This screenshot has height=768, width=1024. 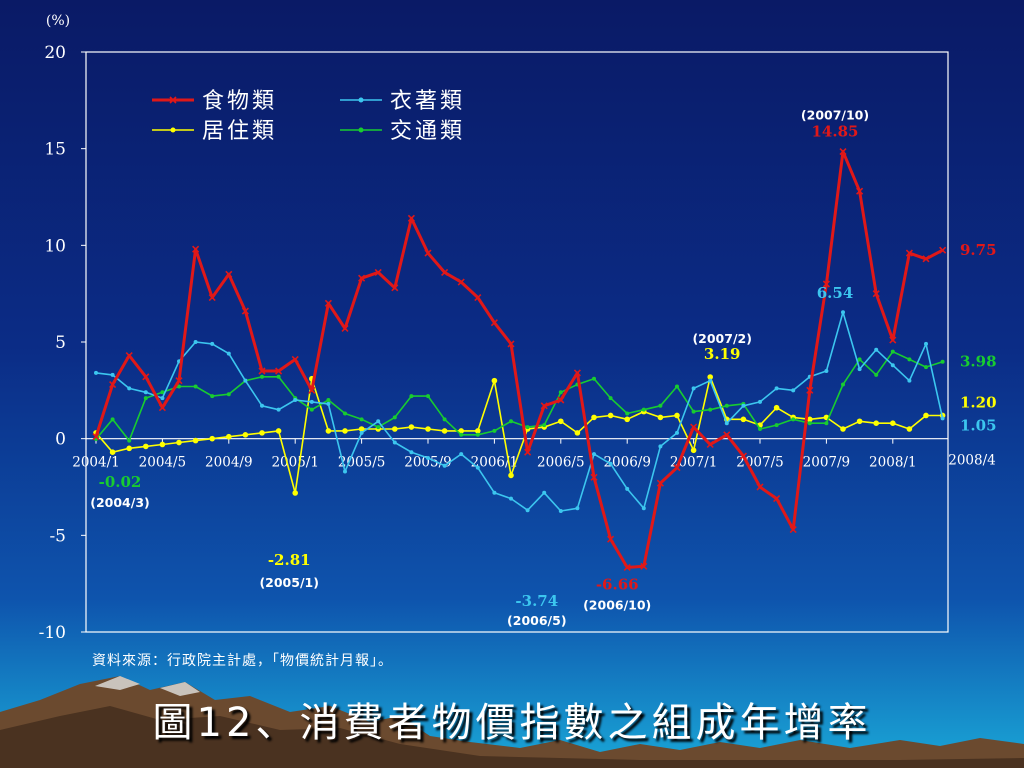 What do you see at coordinates (428, 463) in the screenshot?
I see `x-tick-label: 2005/9` at bounding box center [428, 463].